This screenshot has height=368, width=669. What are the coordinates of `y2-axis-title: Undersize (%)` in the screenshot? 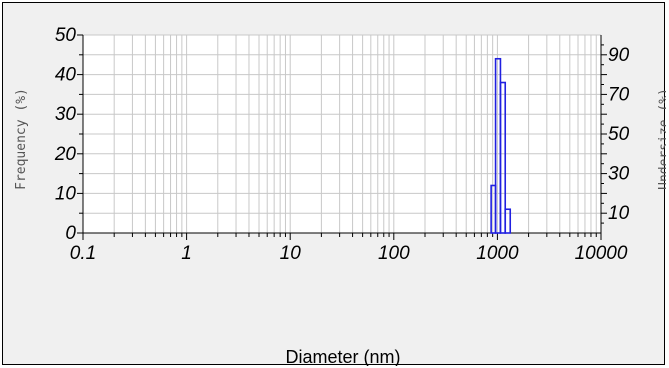 It's located at (661, 139).